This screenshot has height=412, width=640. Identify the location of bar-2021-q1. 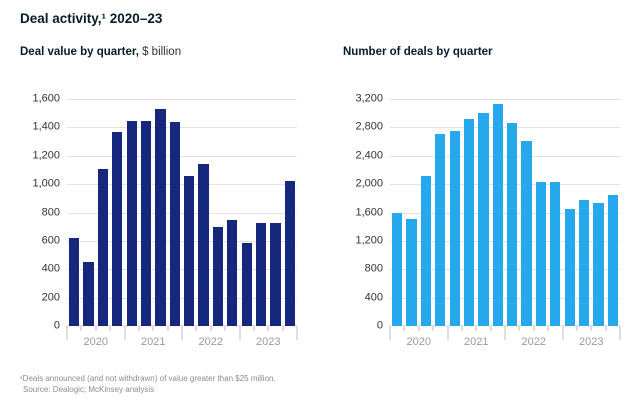
(131, 223).